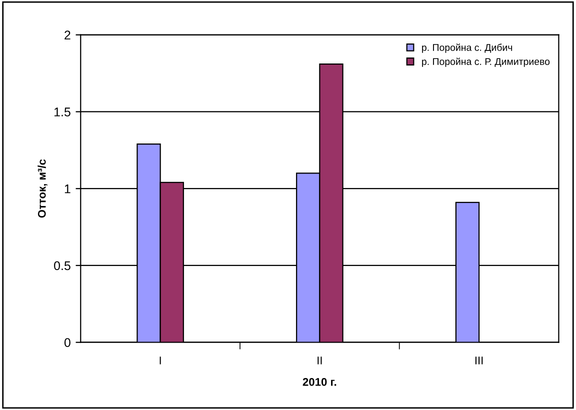 This screenshot has height=410, width=576. Describe the element at coordinates (67, 35) in the screenshot. I see `y-tick-label: 2` at that location.